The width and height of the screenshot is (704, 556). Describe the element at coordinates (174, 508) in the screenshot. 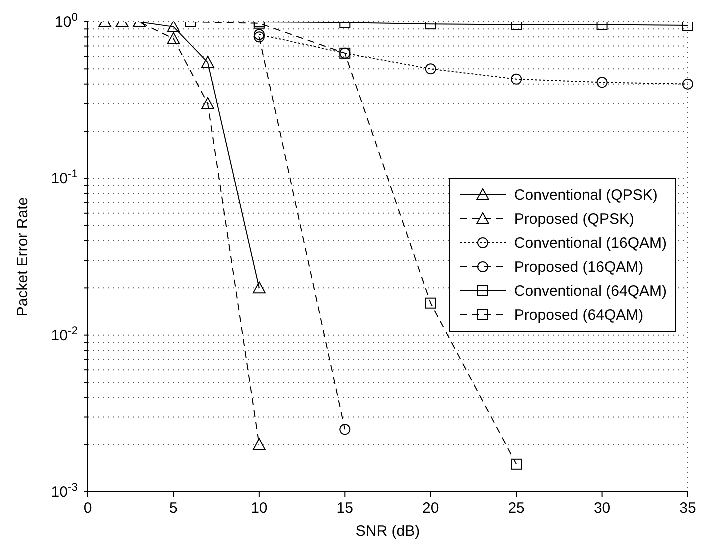

I see `x-tick-label: 5` at that location.